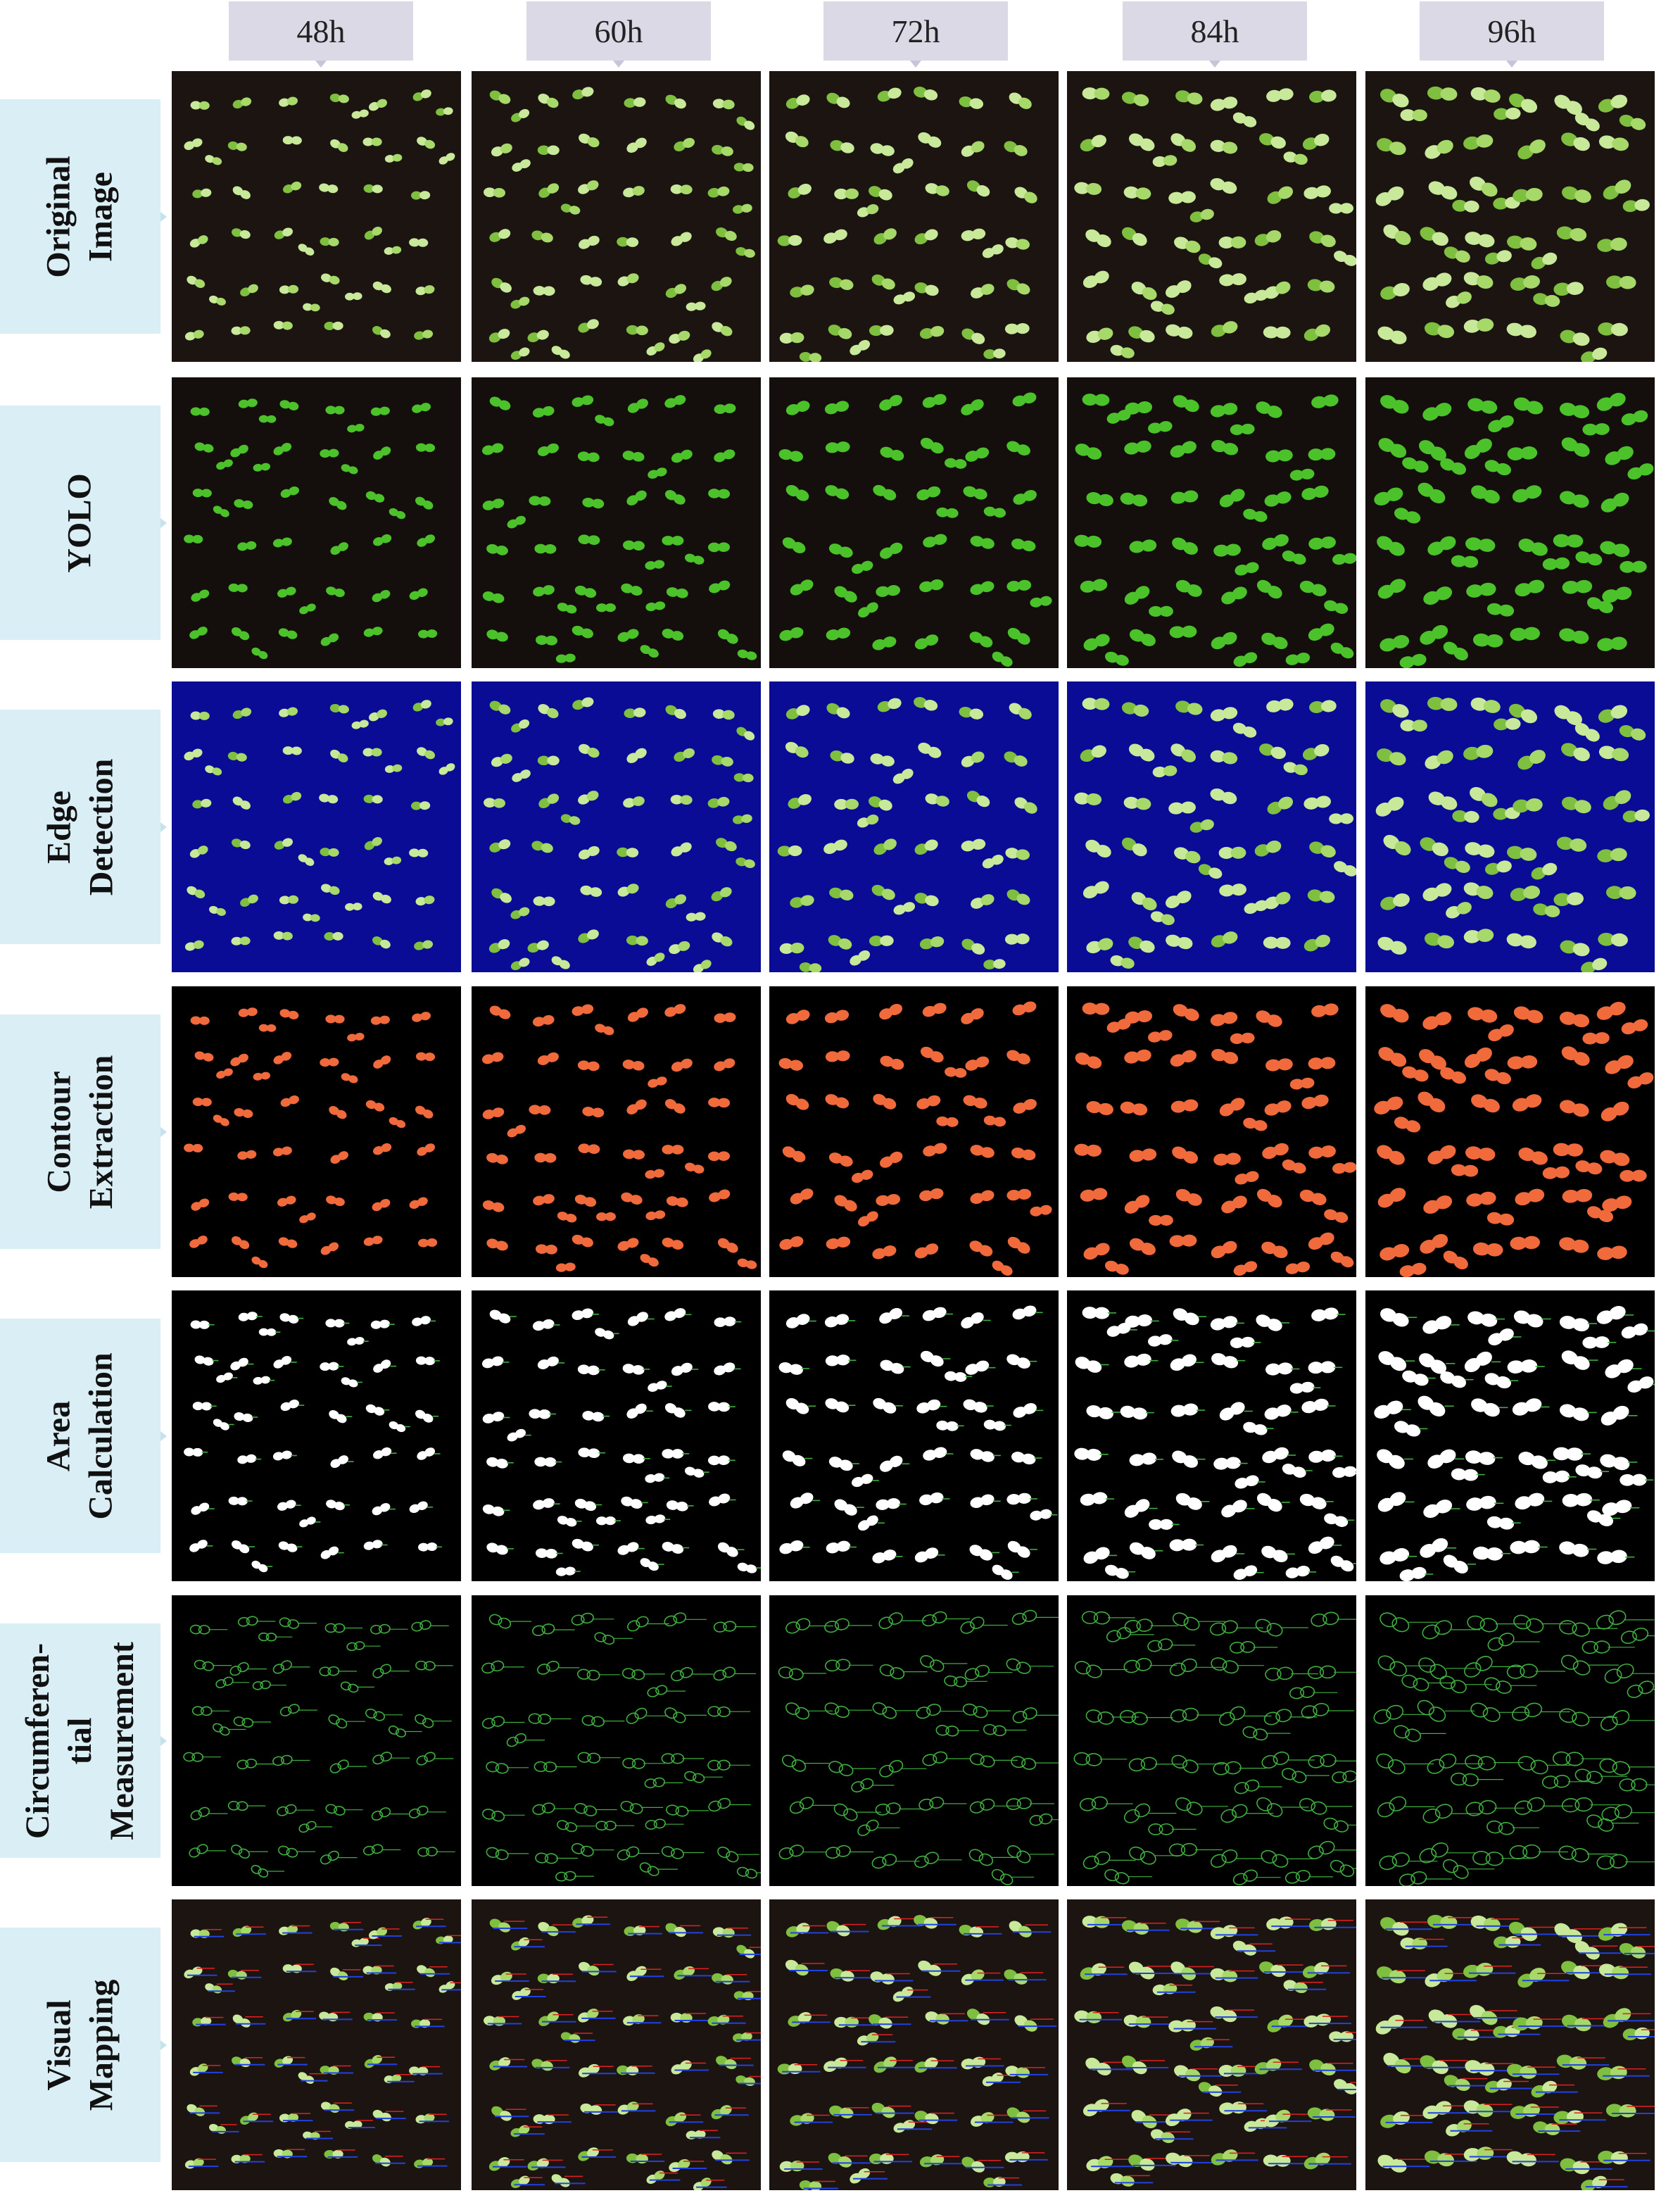 Image resolution: width=1673 pixels, height=2212 pixels. What do you see at coordinates (1211, 217) in the screenshot?
I see `panel-original-84h` at bounding box center [1211, 217].